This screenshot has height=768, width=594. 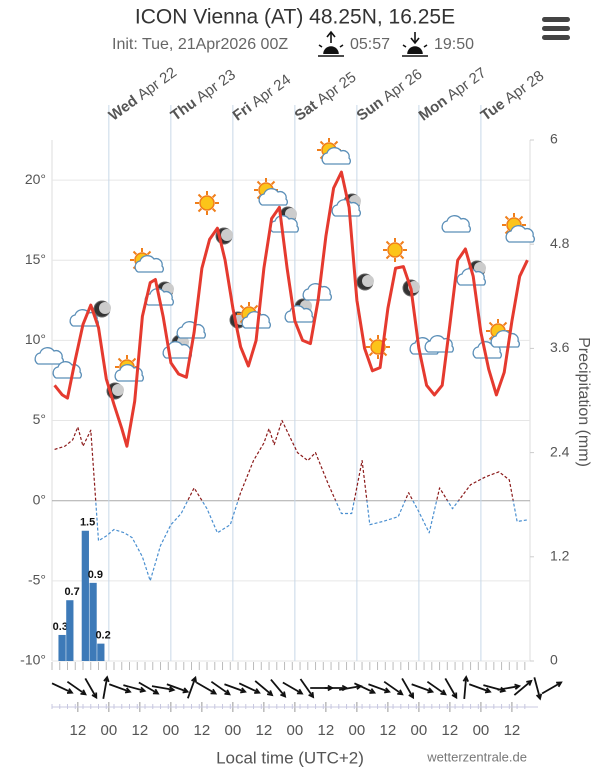 I want to click on y-tick-label: 10°, so click(x=35, y=339).